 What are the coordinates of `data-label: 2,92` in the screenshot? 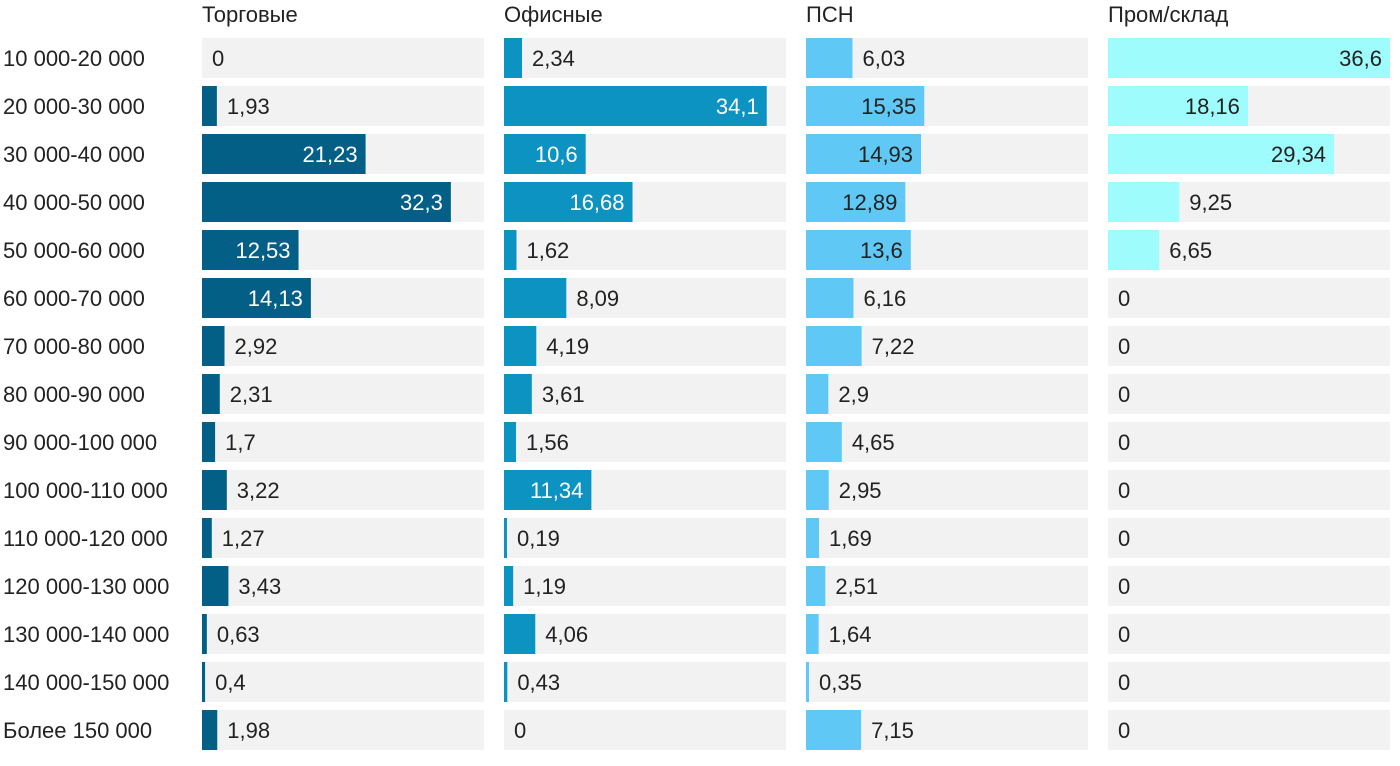 It's located at (255, 346).